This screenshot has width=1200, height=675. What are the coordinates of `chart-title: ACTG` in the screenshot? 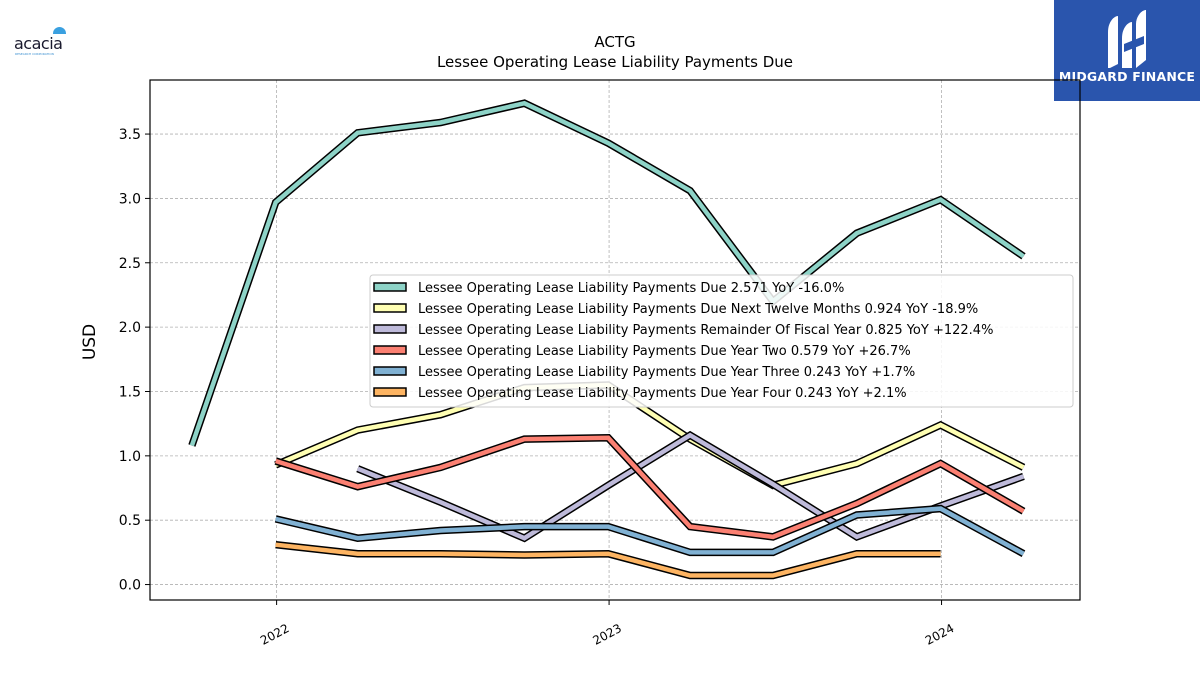 It's located at (614, 42).